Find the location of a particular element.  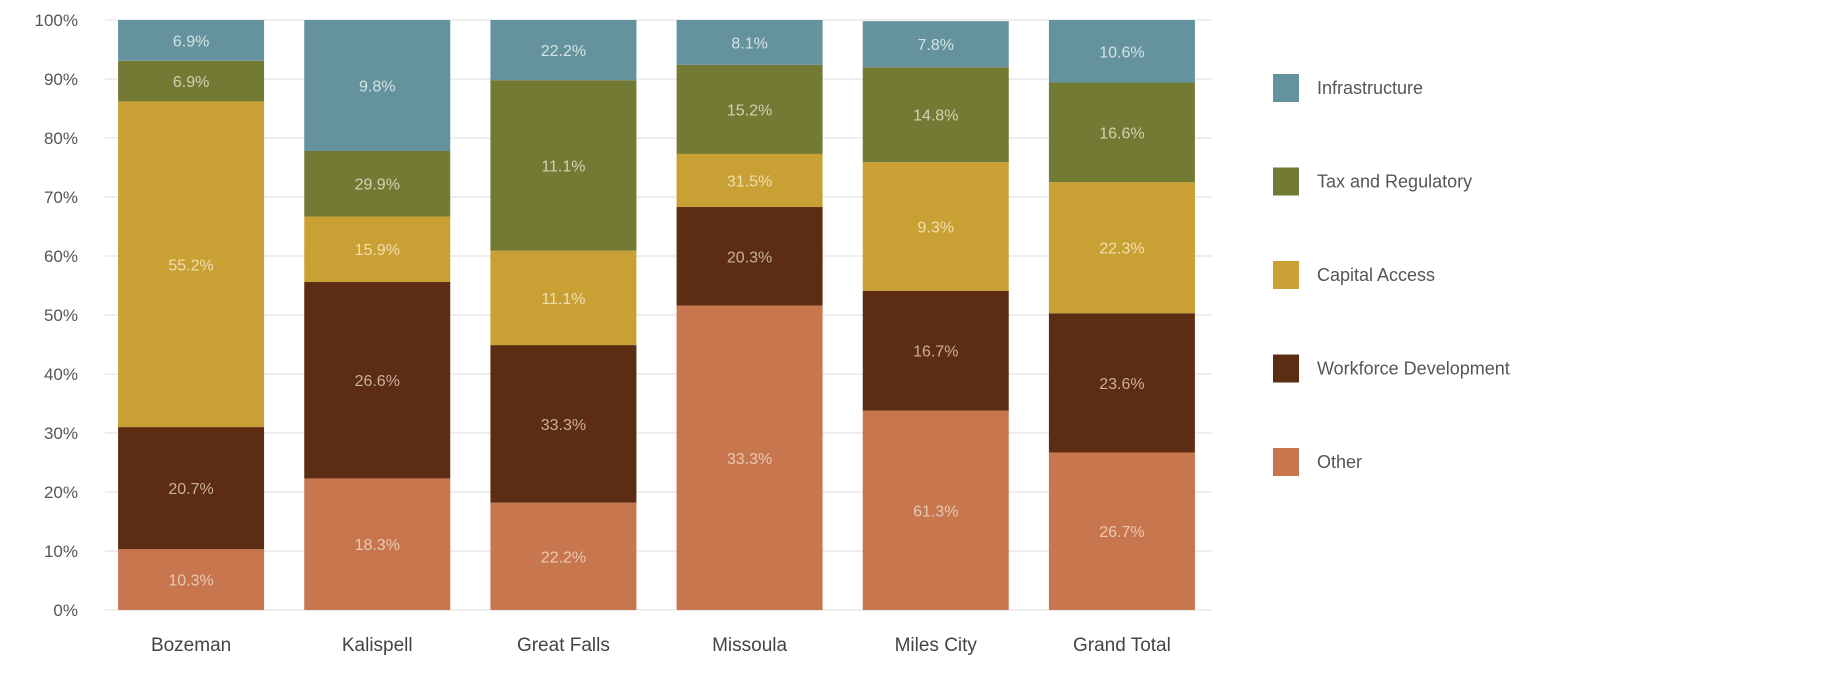

y-tick-label: 60% is located at coordinates (61, 256).